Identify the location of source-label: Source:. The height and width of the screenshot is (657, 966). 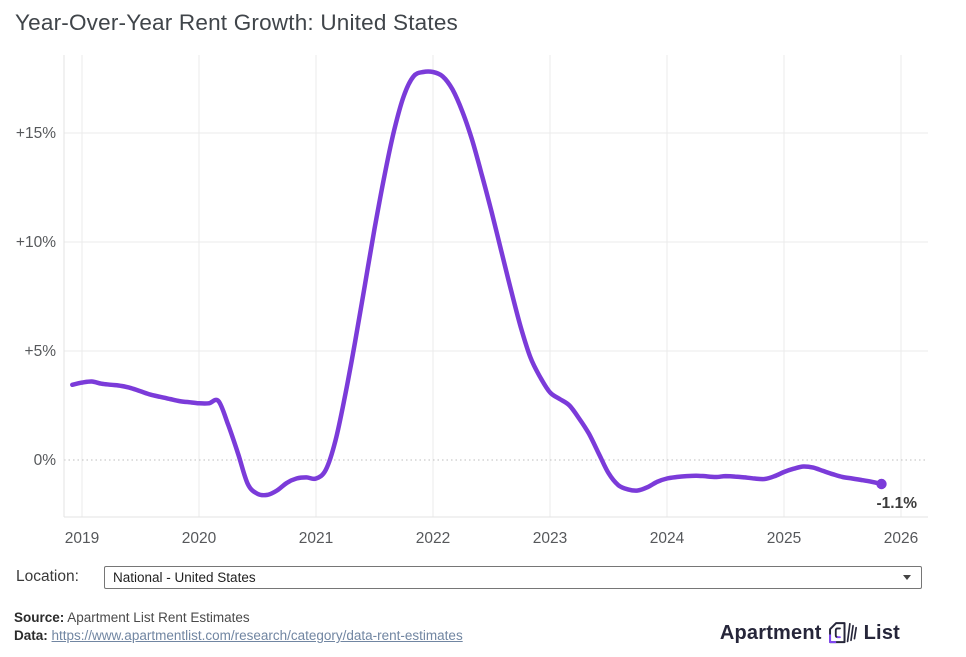
(39, 617).